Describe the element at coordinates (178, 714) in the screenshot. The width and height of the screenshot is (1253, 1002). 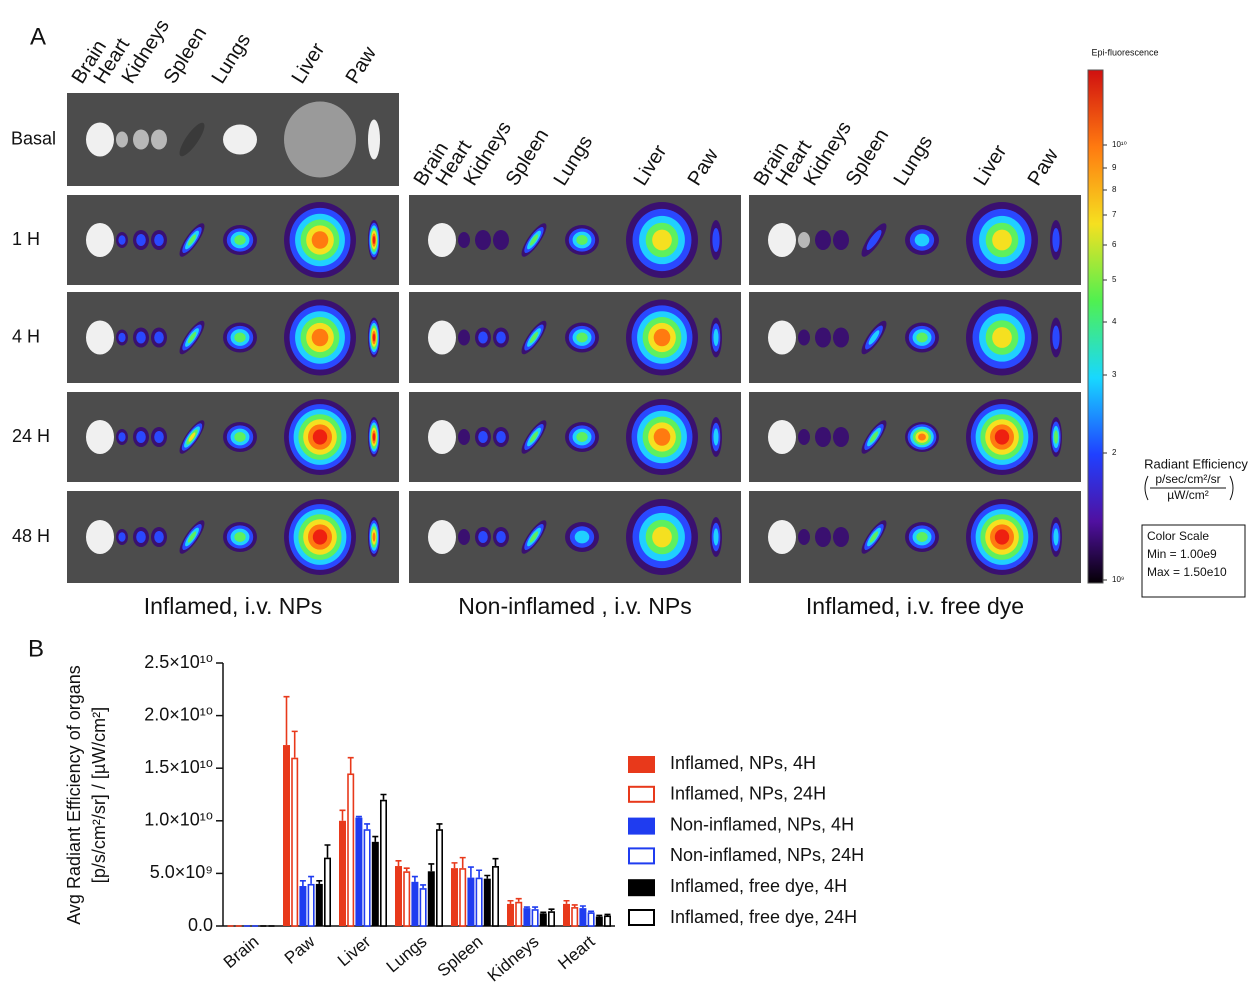
I see `y-tick-label: 2.0×10¹⁰` at that location.